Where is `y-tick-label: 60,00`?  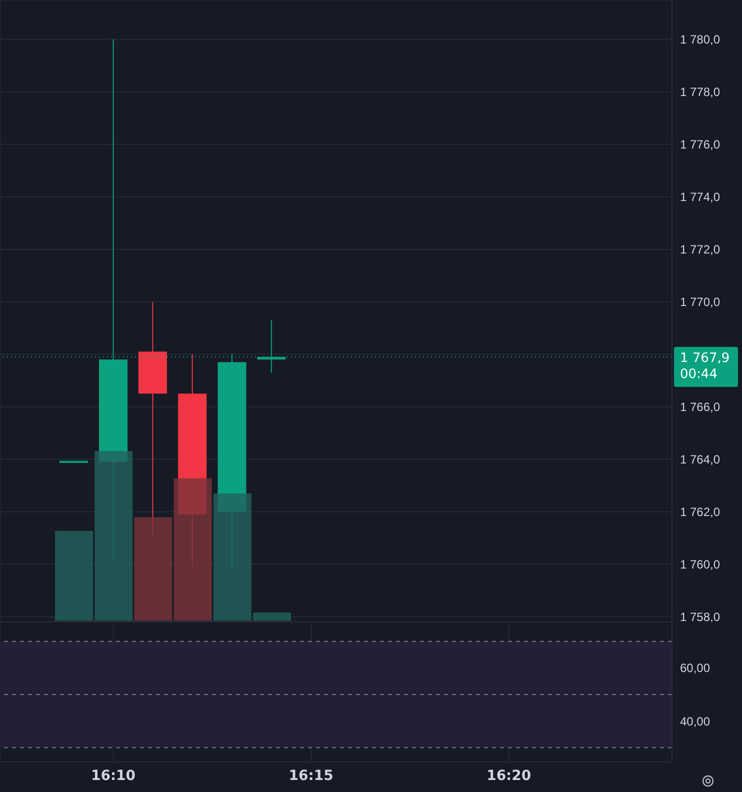 y-tick-label: 60,00 is located at coordinates (695, 668).